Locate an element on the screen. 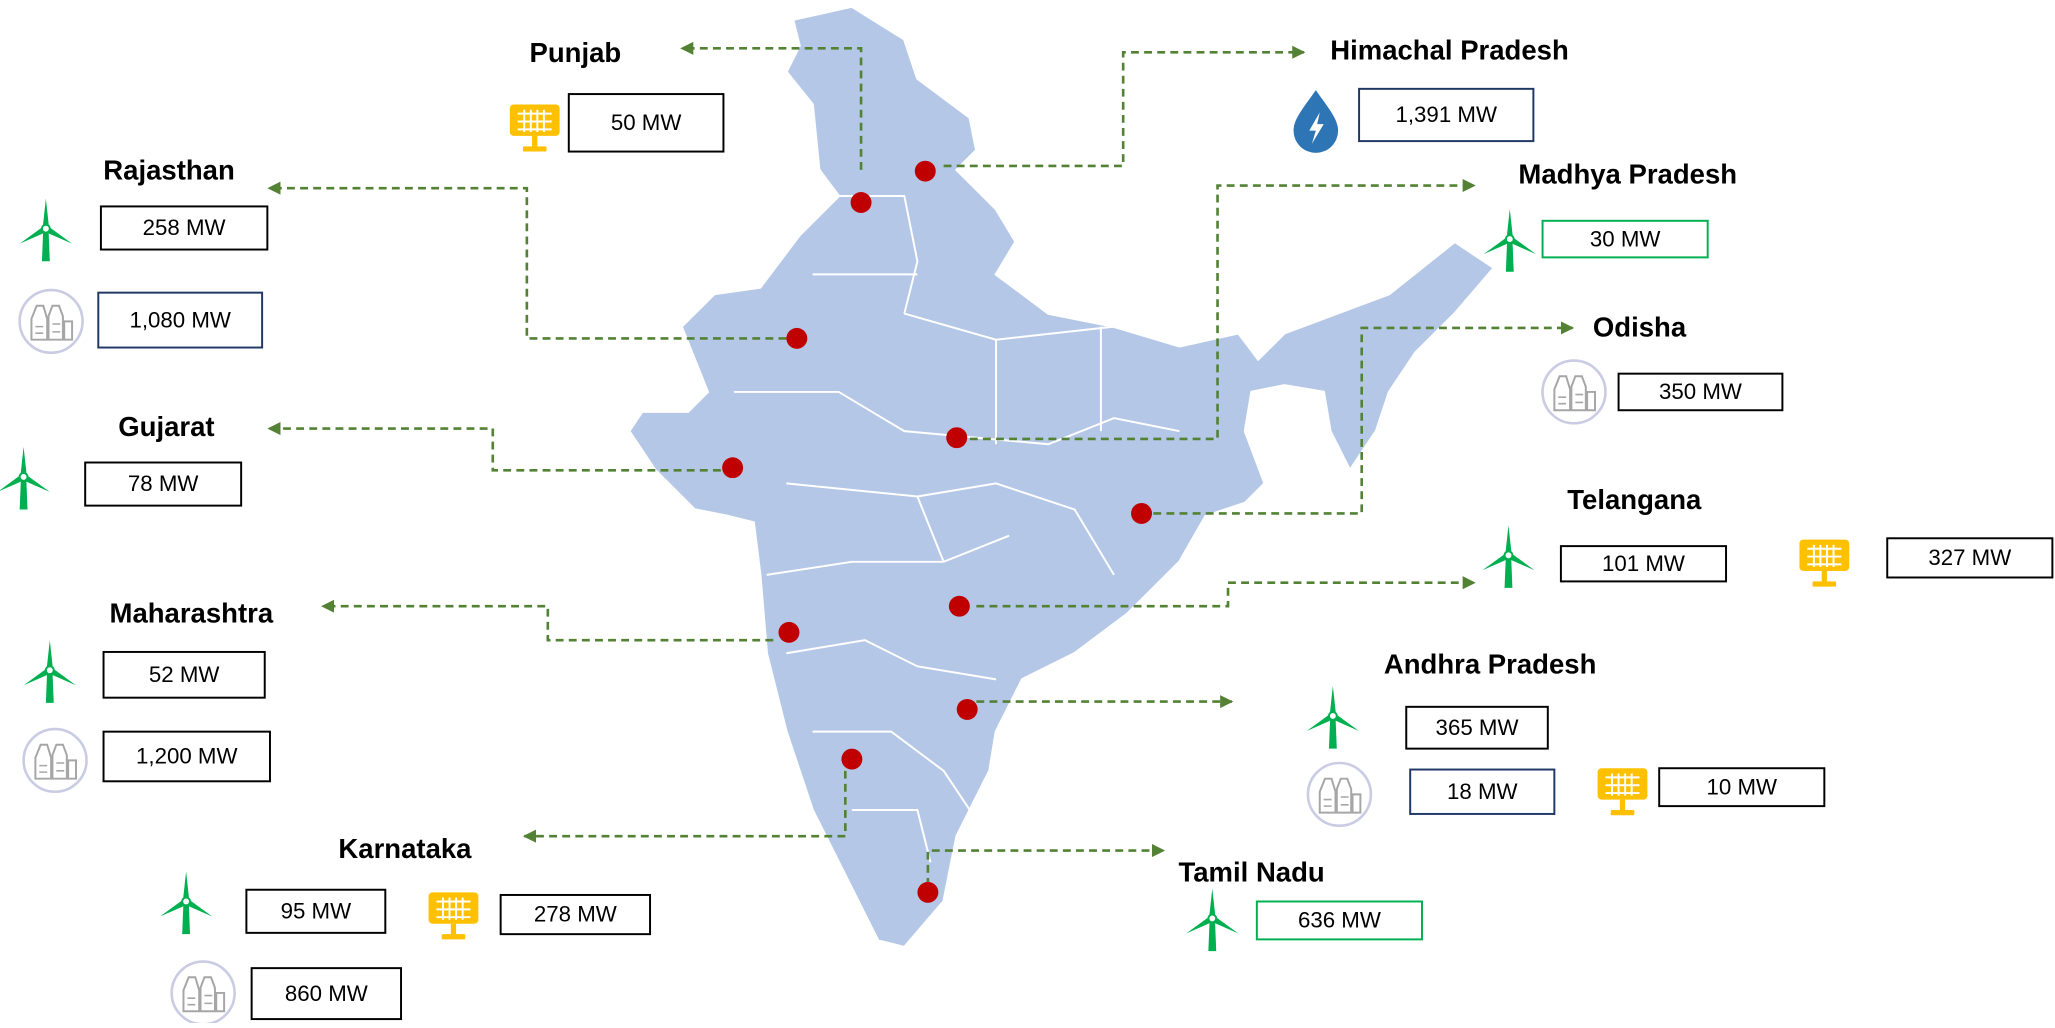 The height and width of the screenshot is (1028, 2055). capacity-value: 1,391 MW is located at coordinates (1445, 114).